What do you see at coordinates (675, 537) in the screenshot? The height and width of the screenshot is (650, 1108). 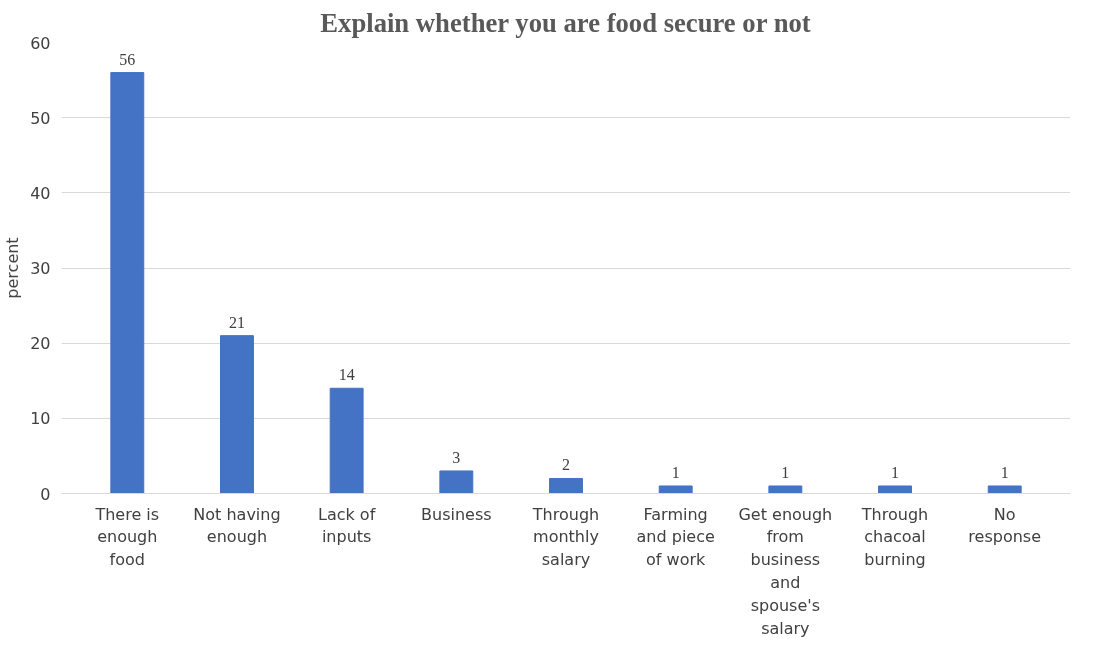 I see `x-tick-label: Farming and piece of work` at bounding box center [675, 537].